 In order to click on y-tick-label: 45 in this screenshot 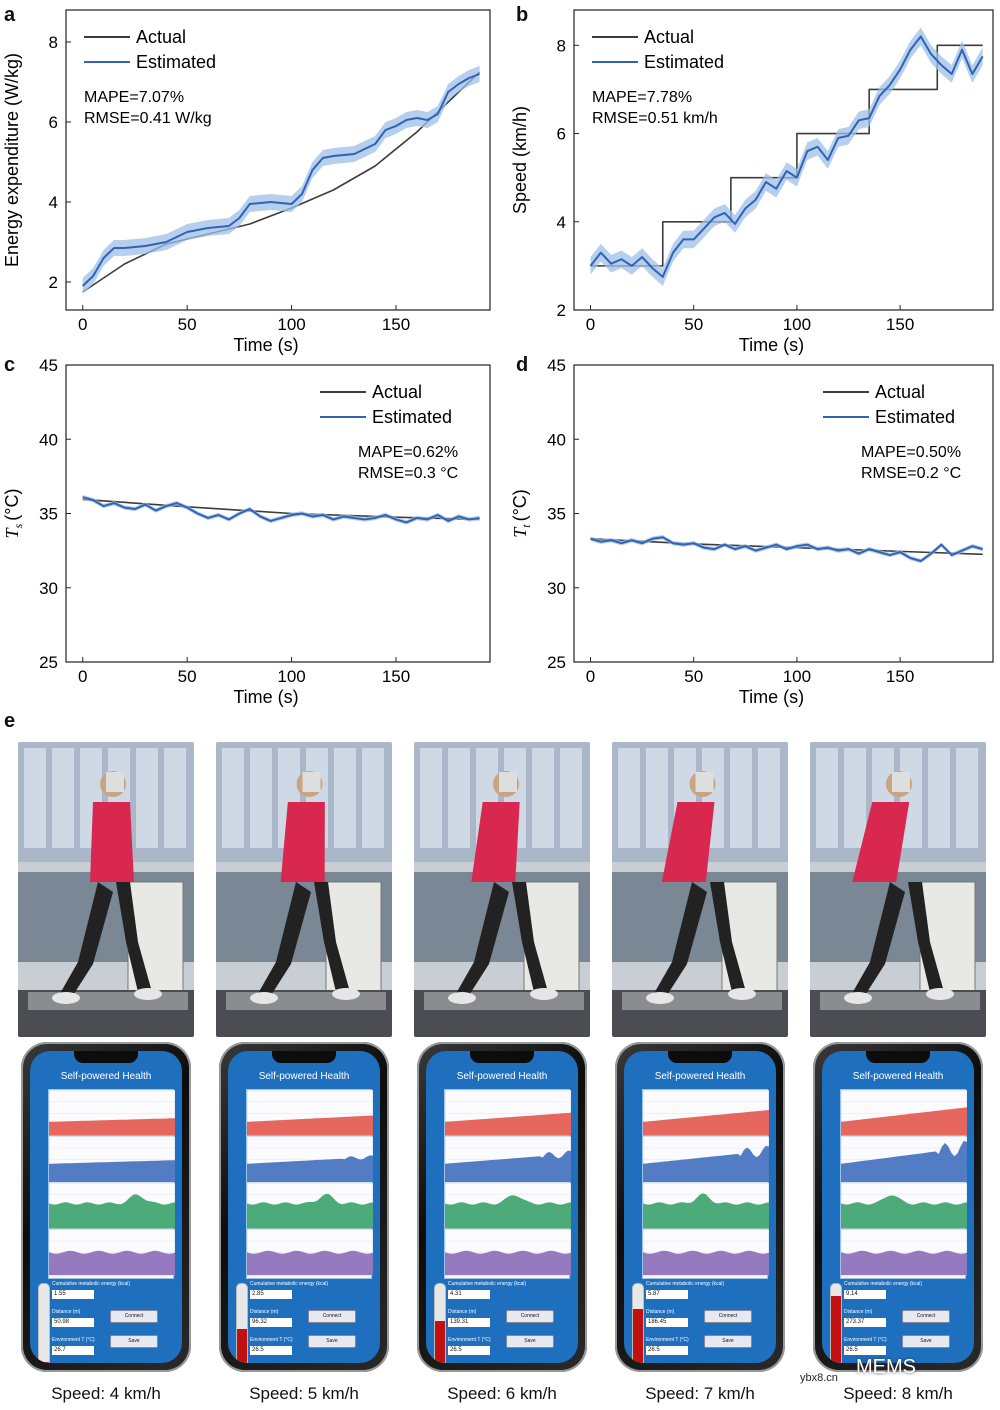, I will do `click(48, 365)`.